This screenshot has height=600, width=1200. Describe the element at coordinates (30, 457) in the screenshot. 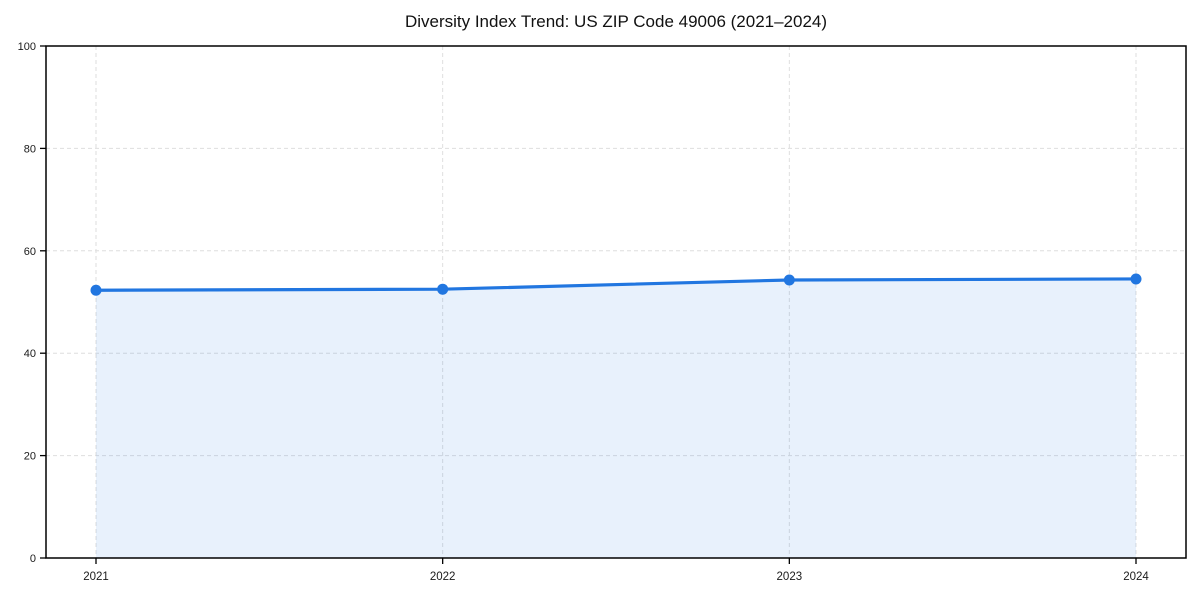

I see `y-axis-tick-label: 20` at that location.